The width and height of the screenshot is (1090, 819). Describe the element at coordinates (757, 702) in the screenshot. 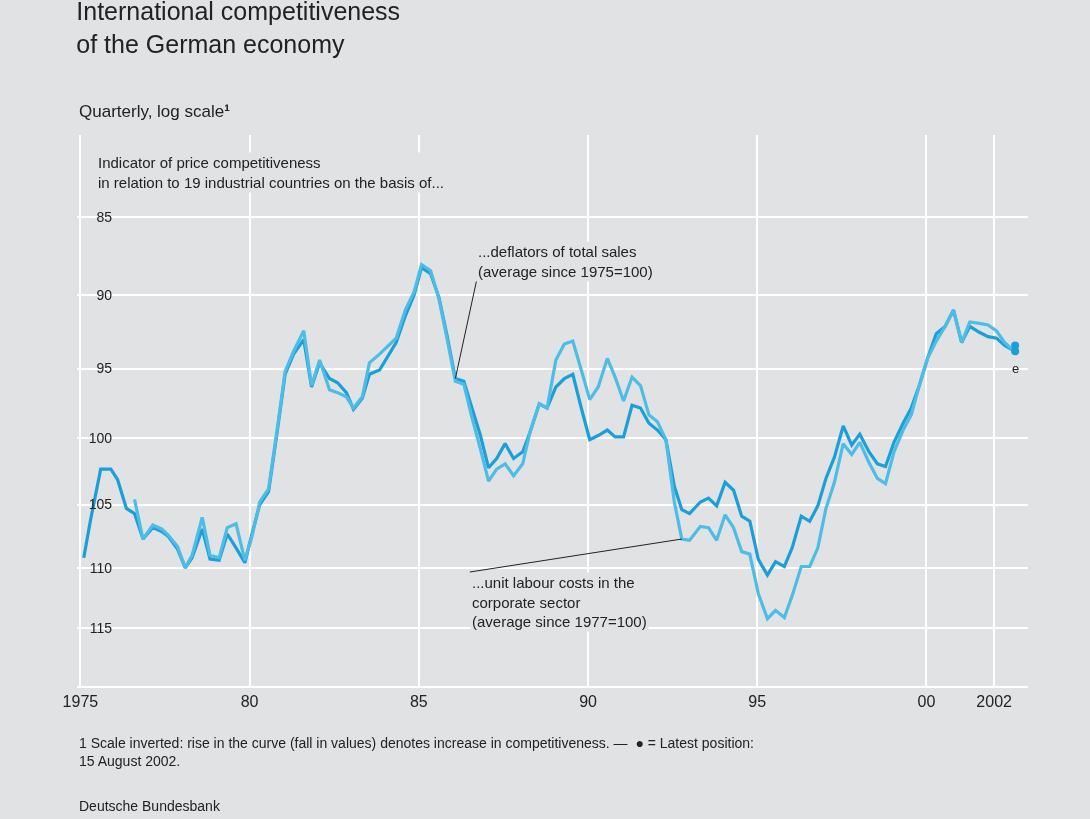

I see `x-tick-label: 95` at that location.